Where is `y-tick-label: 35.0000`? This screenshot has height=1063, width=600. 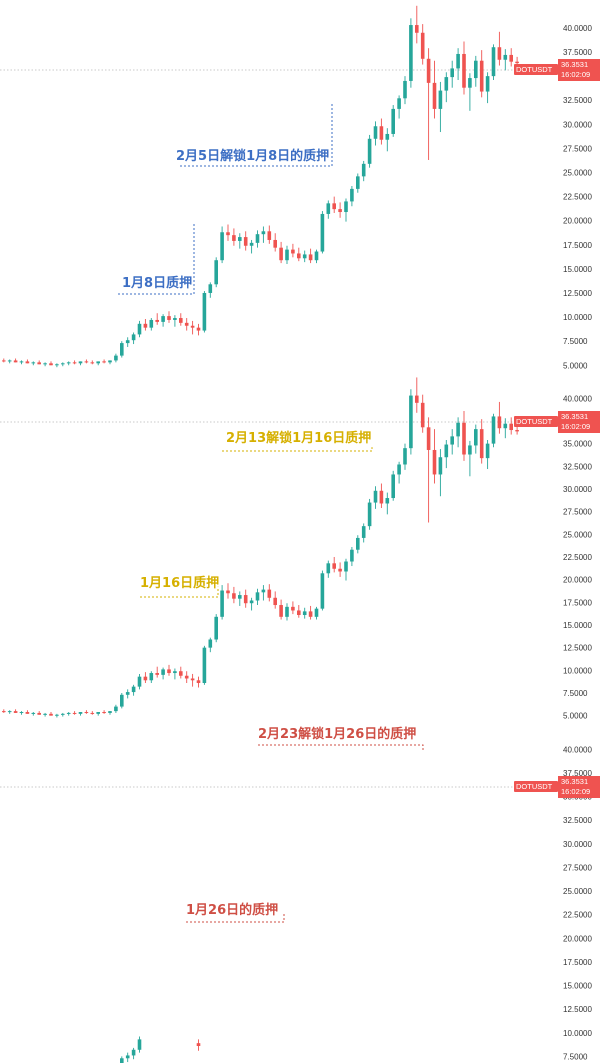 y-tick-label: 35.0000 is located at coordinates (577, 444).